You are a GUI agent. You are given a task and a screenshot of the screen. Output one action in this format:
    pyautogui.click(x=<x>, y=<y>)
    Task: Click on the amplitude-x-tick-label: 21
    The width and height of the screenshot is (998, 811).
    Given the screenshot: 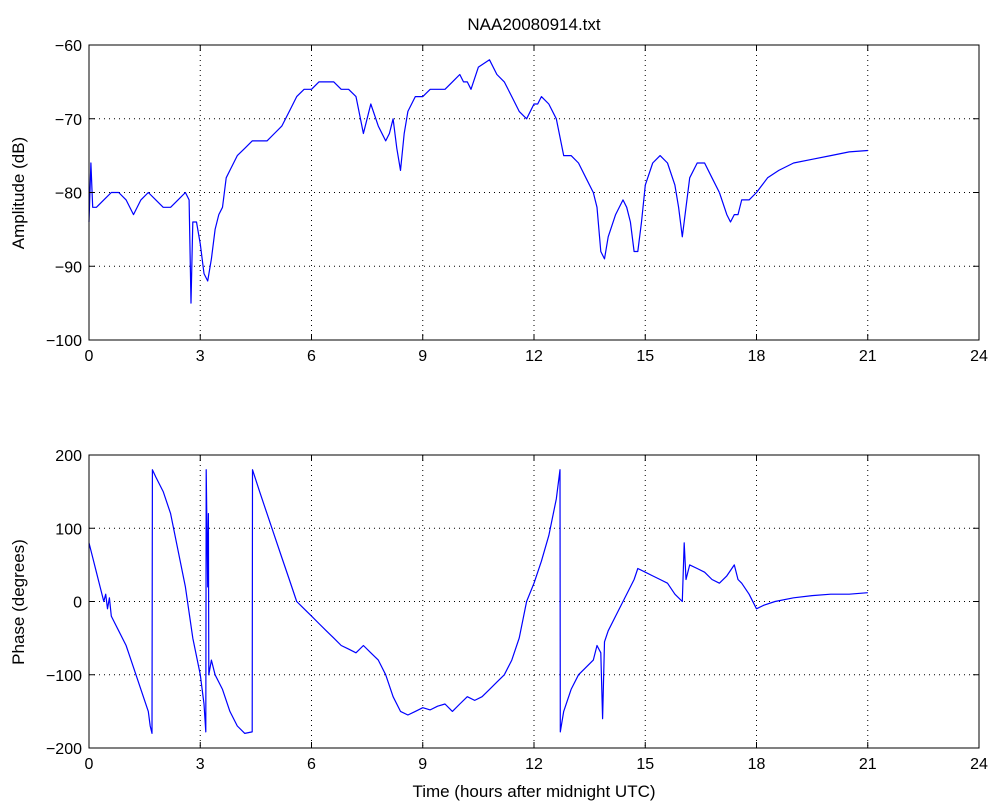 What is the action you would take?
    pyautogui.click(x=868, y=356)
    